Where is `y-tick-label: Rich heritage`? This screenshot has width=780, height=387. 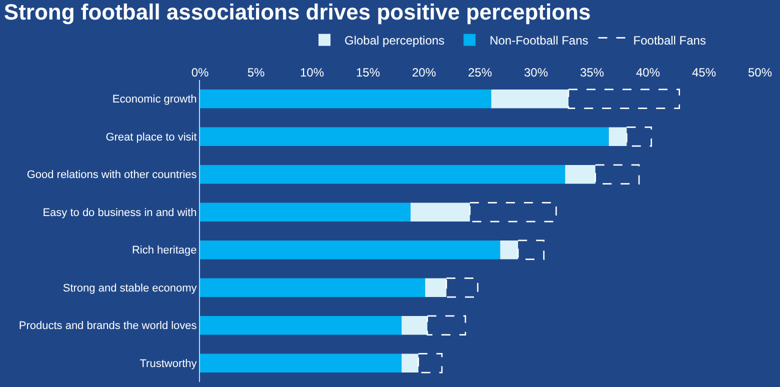 y-tick-label: Rich heritage is located at coordinates (164, 250).